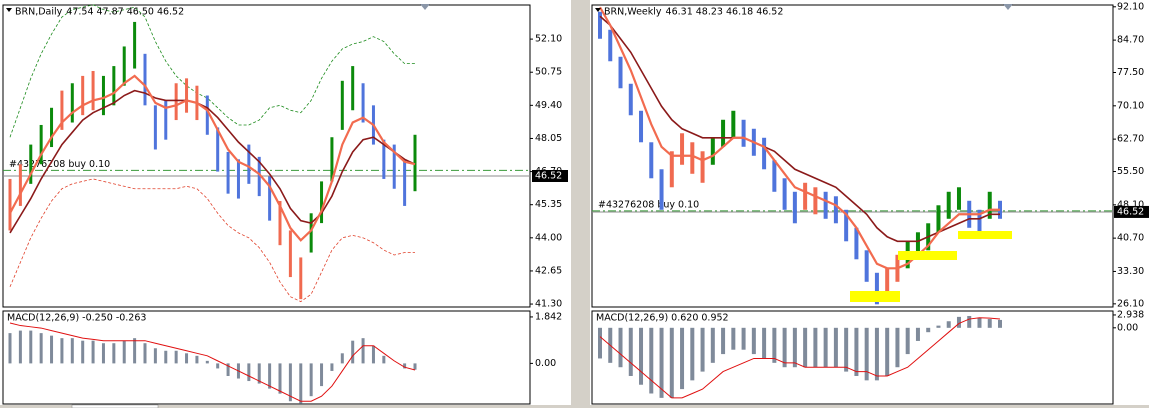 Image resolution: width=1149 pixels, height=408 pixels. Describe the element at coordinates (548, 39) in the screenshot. I see `y-tick-label: 52.10` at that location.